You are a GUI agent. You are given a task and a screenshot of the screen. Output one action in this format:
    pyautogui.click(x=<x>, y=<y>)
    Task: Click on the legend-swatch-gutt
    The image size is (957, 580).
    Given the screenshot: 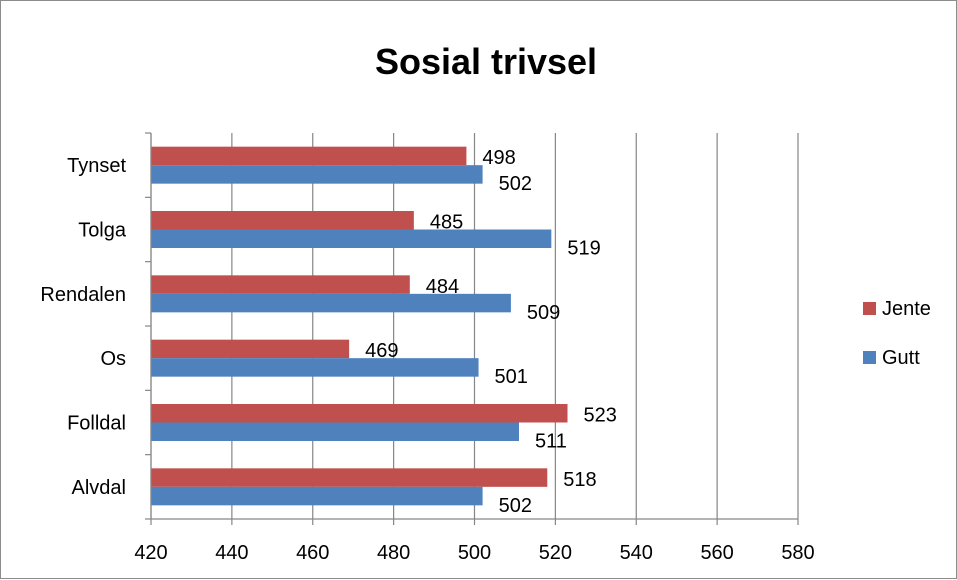 What is the action you would take?
    pyautogui.click(x=869, y=357)
    